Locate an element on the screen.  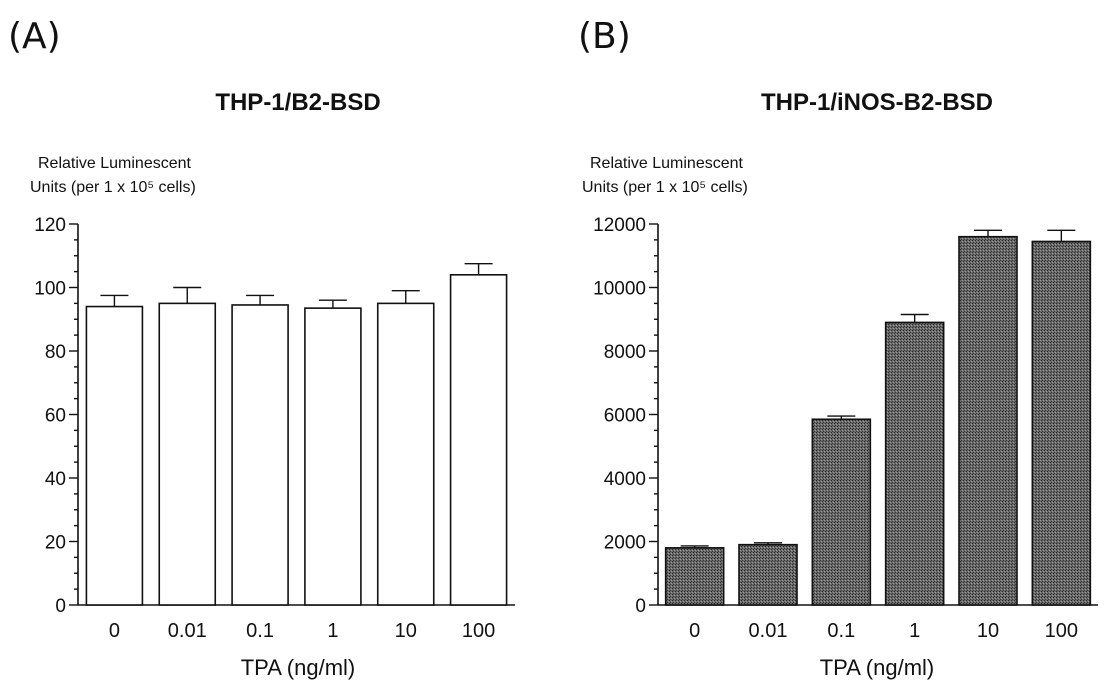
x-tick-label-a: 100 is located at coordinates (478, 631).